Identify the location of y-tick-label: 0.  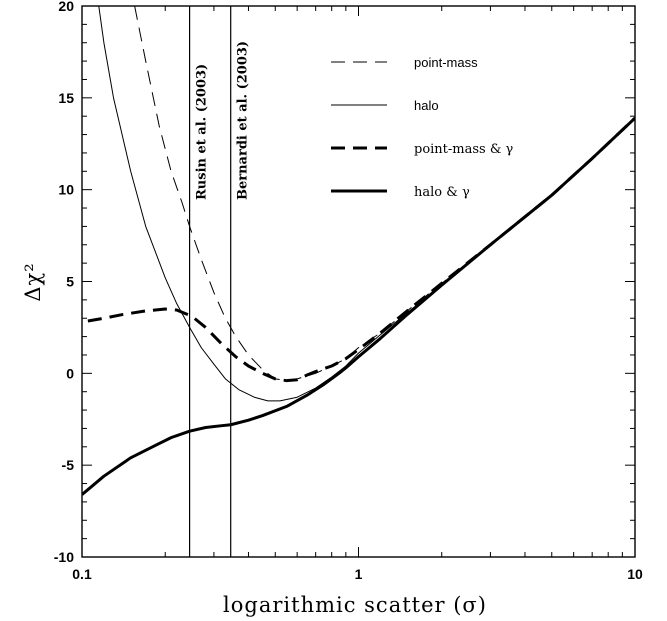
(70, 373).